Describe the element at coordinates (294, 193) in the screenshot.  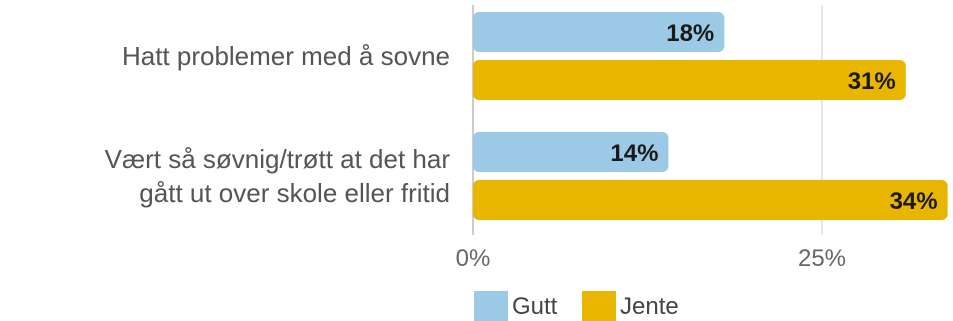
I see `category-label: gått ut over skole eller fritid` at that location.